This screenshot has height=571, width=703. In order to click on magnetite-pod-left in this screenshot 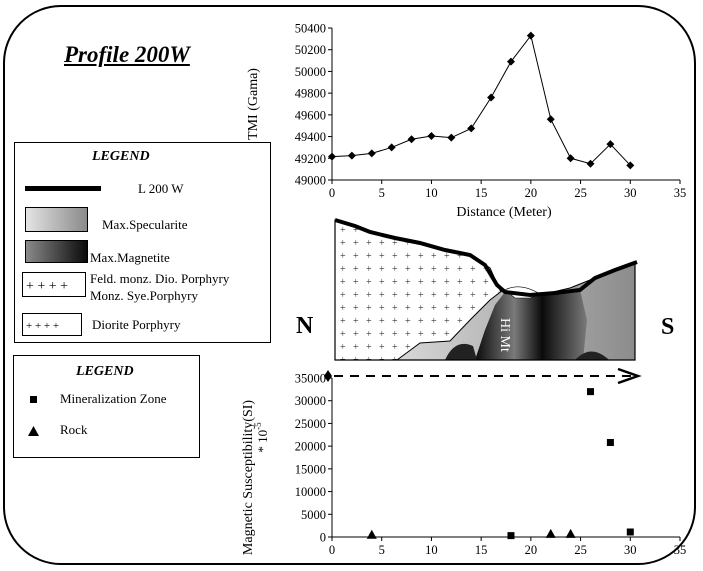, I will do `click(461, 351)`.